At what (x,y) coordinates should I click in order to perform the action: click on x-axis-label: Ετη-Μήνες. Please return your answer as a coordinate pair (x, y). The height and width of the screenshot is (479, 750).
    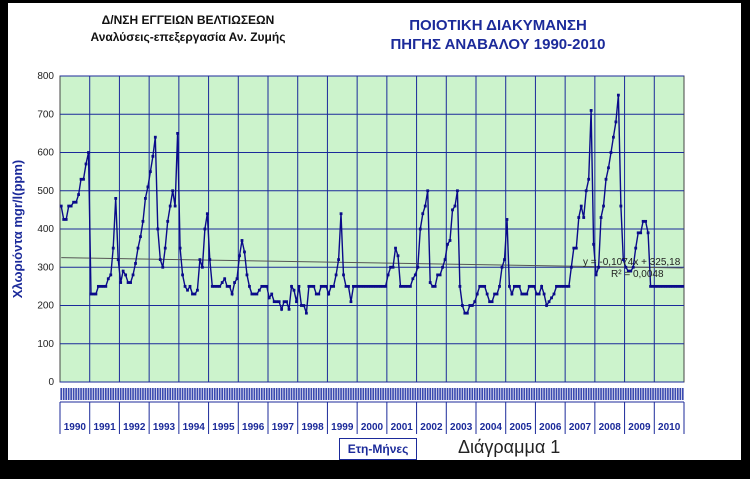
    Looking at the image, I should click on (378, 449).